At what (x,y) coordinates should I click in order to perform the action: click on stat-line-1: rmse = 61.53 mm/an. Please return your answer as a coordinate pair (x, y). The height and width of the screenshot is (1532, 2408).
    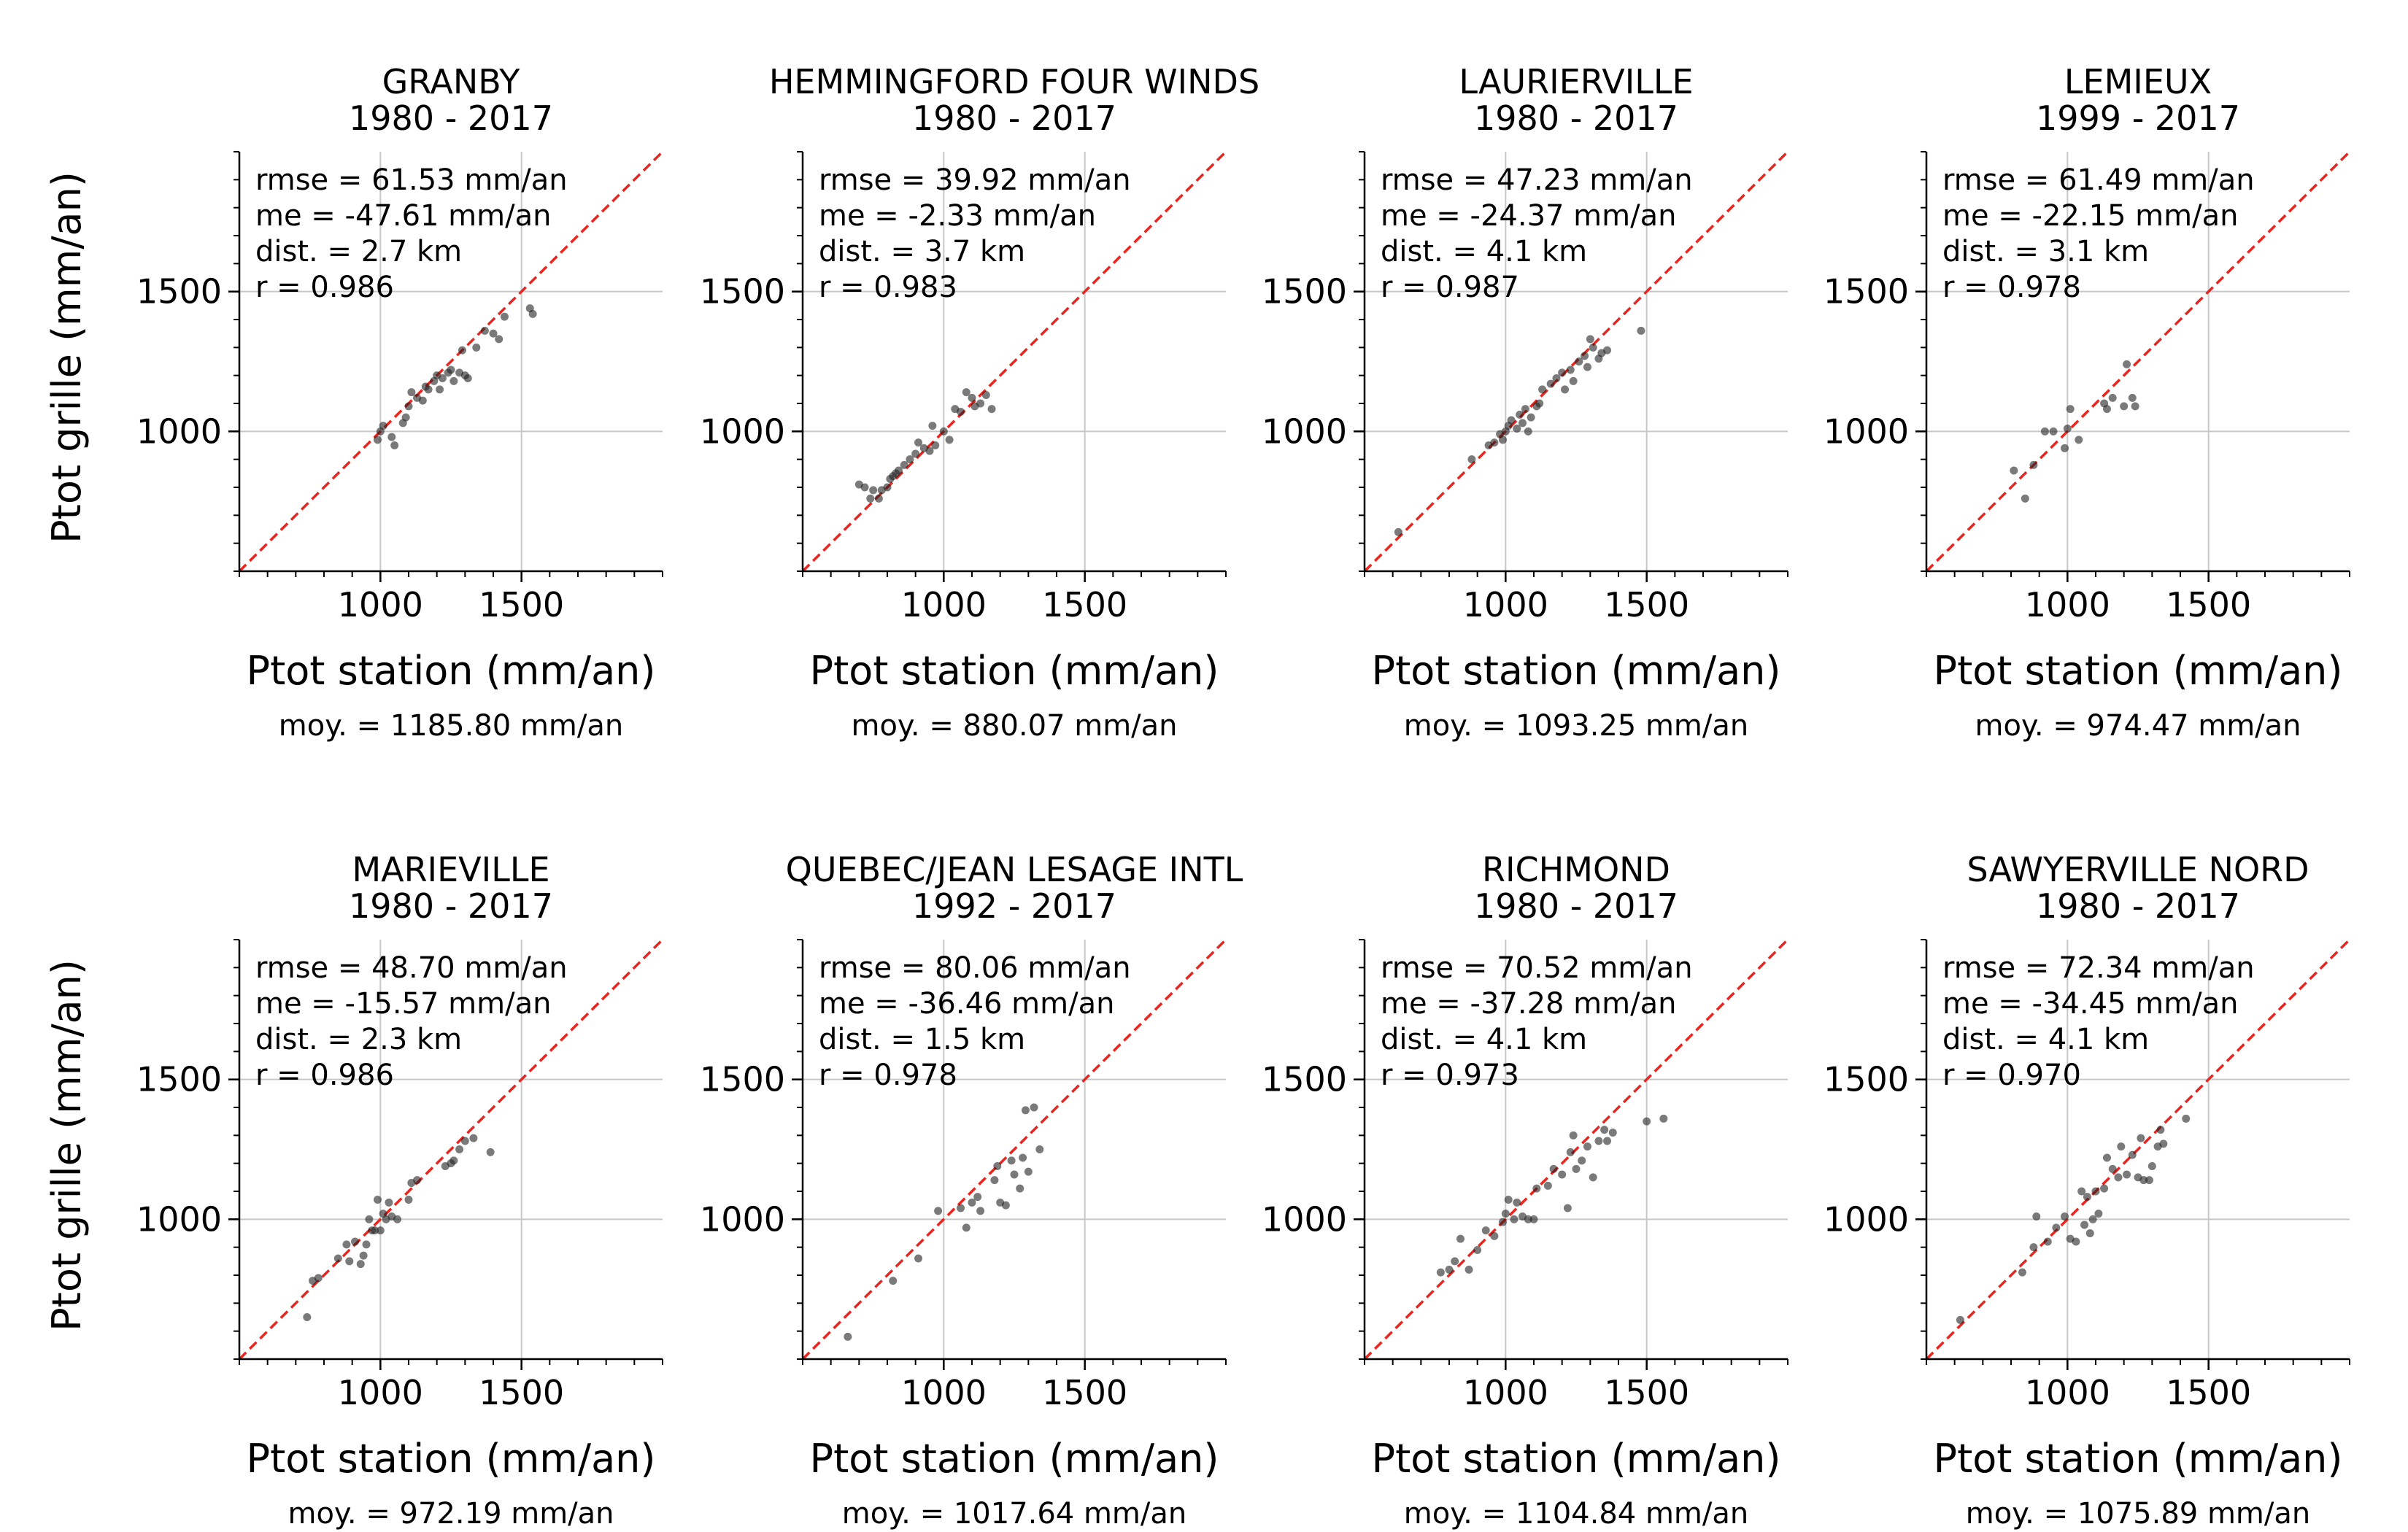
    Looking at the image, I should click on (411, 180).